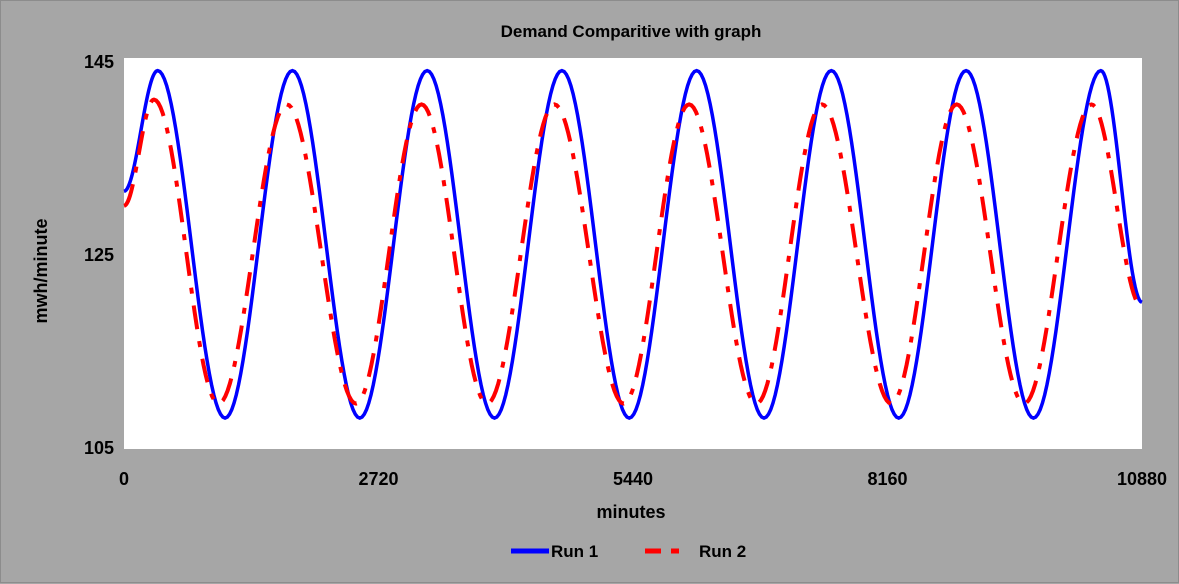  I want to click on y-tick-label: 105, so click(99, 448).